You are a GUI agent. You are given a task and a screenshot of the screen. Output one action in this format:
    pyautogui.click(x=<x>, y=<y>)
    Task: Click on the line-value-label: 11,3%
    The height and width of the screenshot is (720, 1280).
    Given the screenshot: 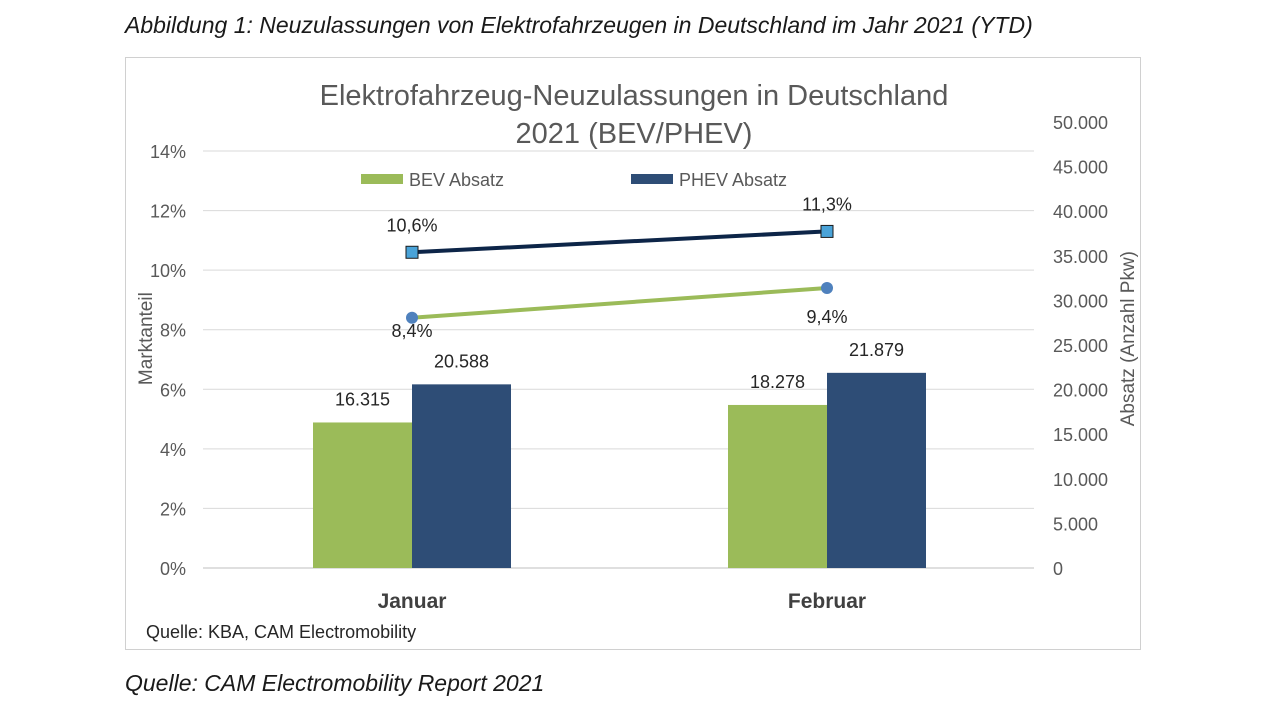 What is the action you would take?
    pyautogui.click(x=827, y=204)
    